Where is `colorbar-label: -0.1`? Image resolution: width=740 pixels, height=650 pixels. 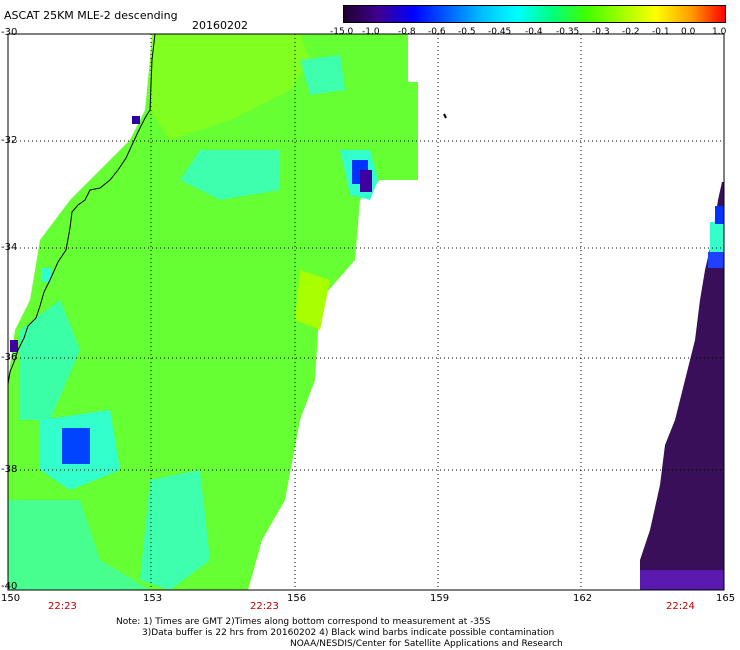
colorbar-label: -0.1 is located at coordinates (661, 32).